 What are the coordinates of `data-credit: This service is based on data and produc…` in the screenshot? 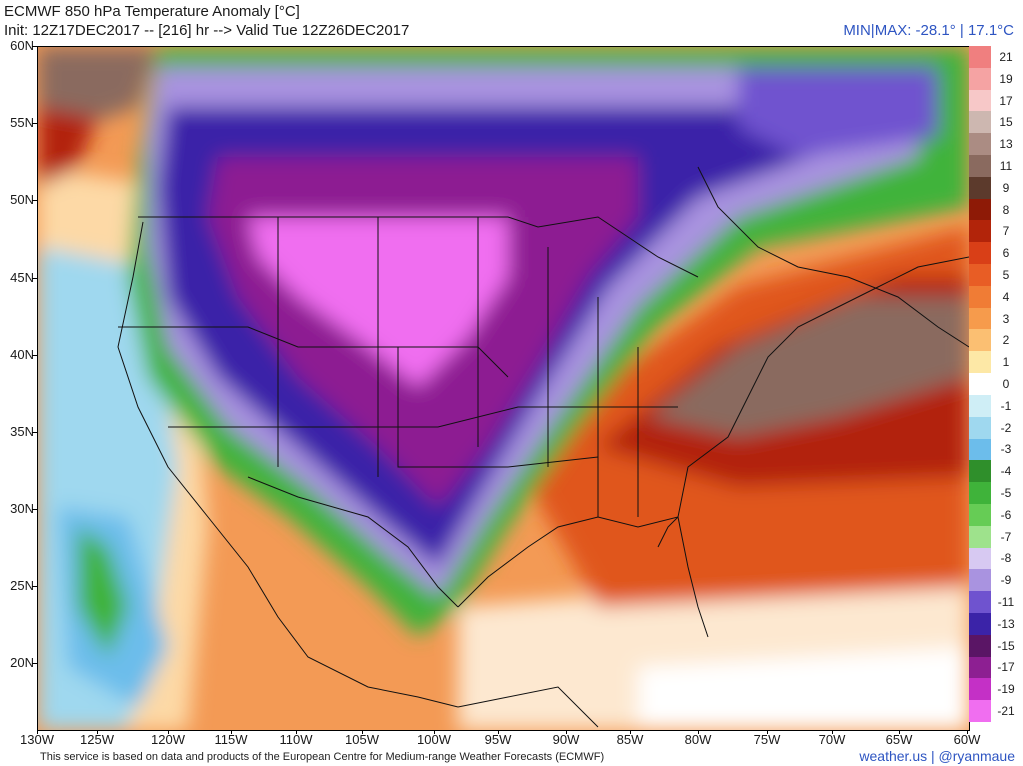 It's located at (322, 757).